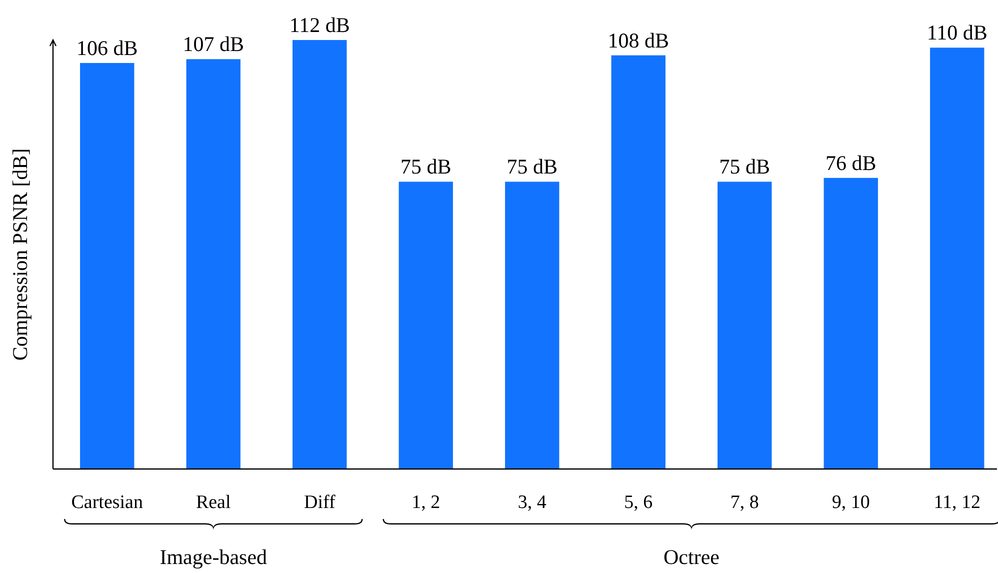  I want to click on data-label: 107 dB, so click(213, 44).